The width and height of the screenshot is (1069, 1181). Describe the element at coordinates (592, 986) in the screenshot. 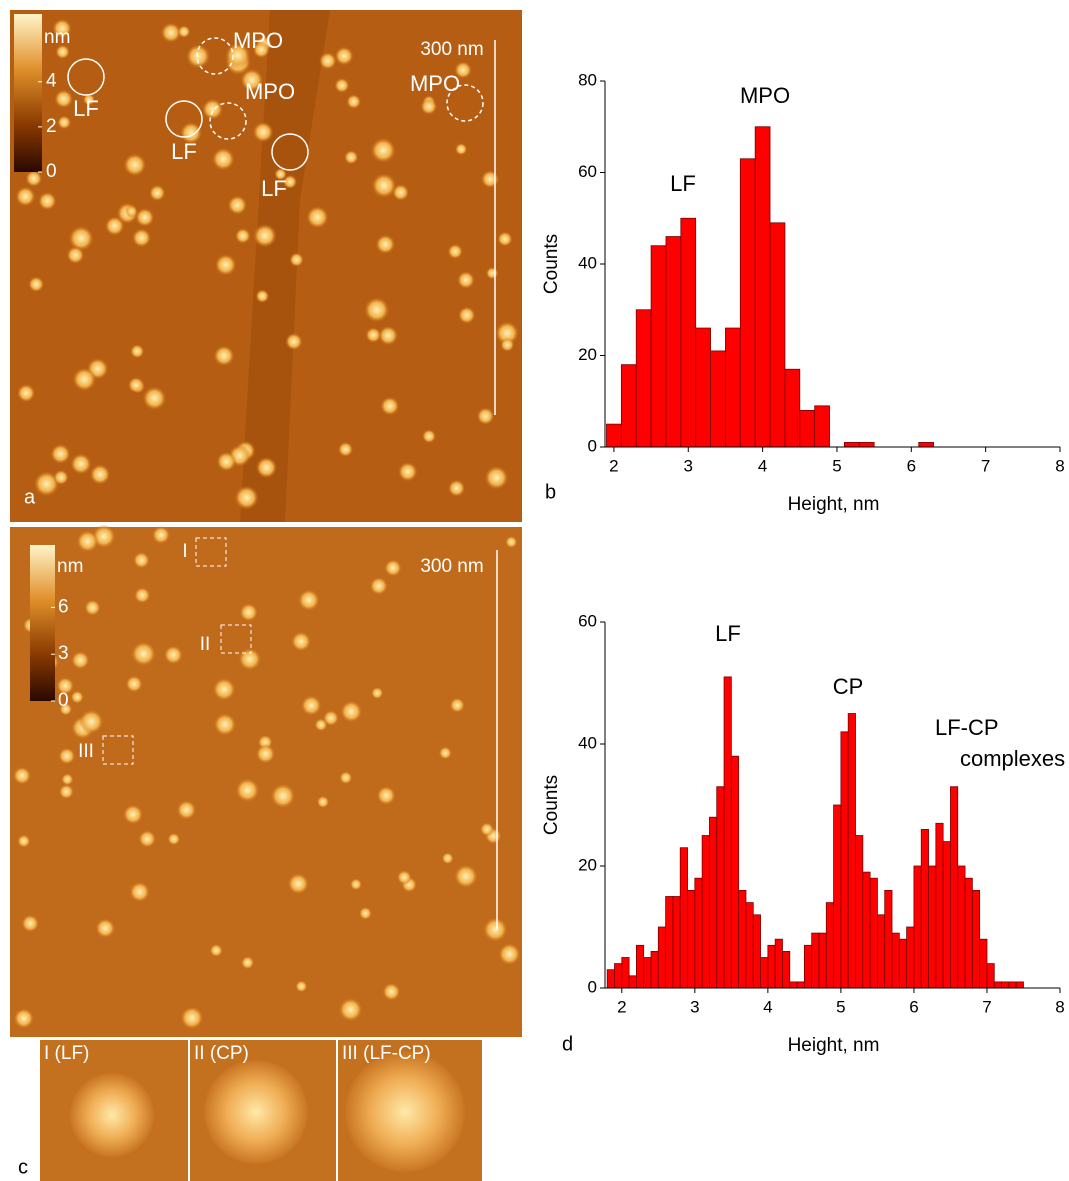

I see `y-tick-label: 0` at that location.